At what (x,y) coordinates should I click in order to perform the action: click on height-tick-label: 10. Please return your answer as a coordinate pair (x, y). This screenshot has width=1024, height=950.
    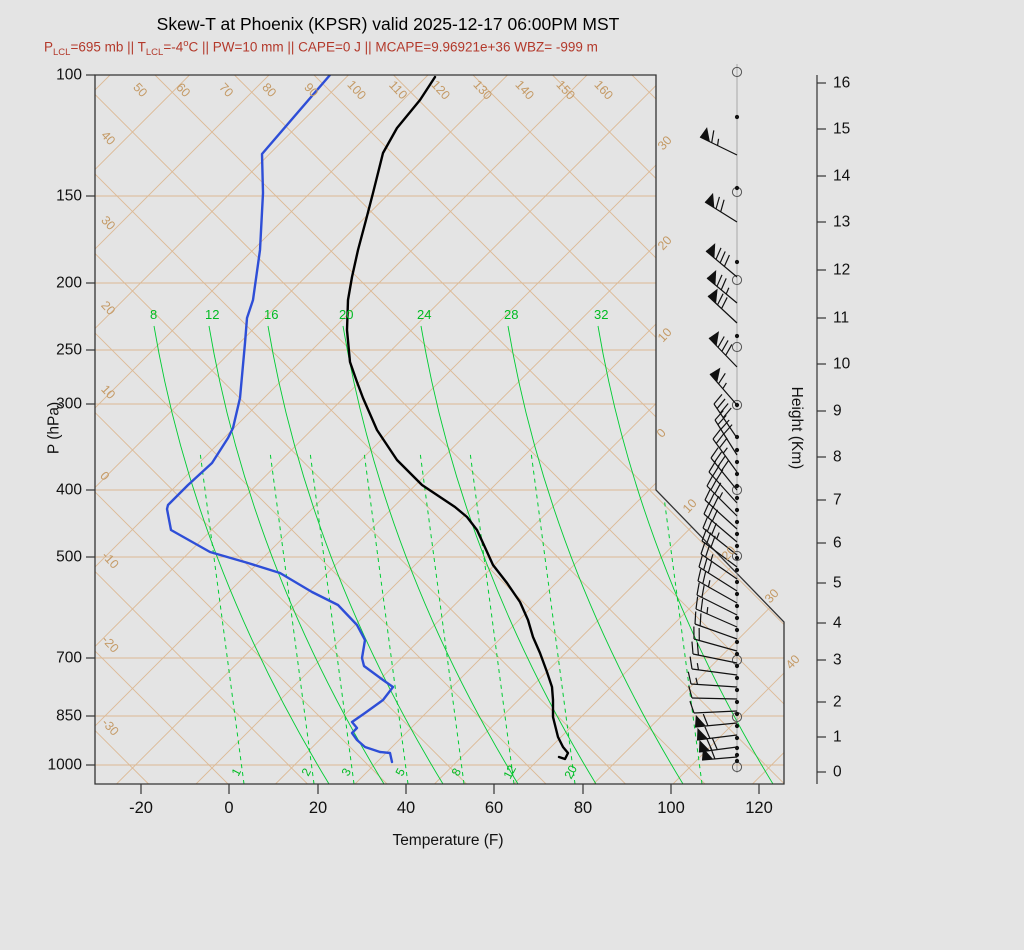
    Looking at the image, I should click on (842, 364).